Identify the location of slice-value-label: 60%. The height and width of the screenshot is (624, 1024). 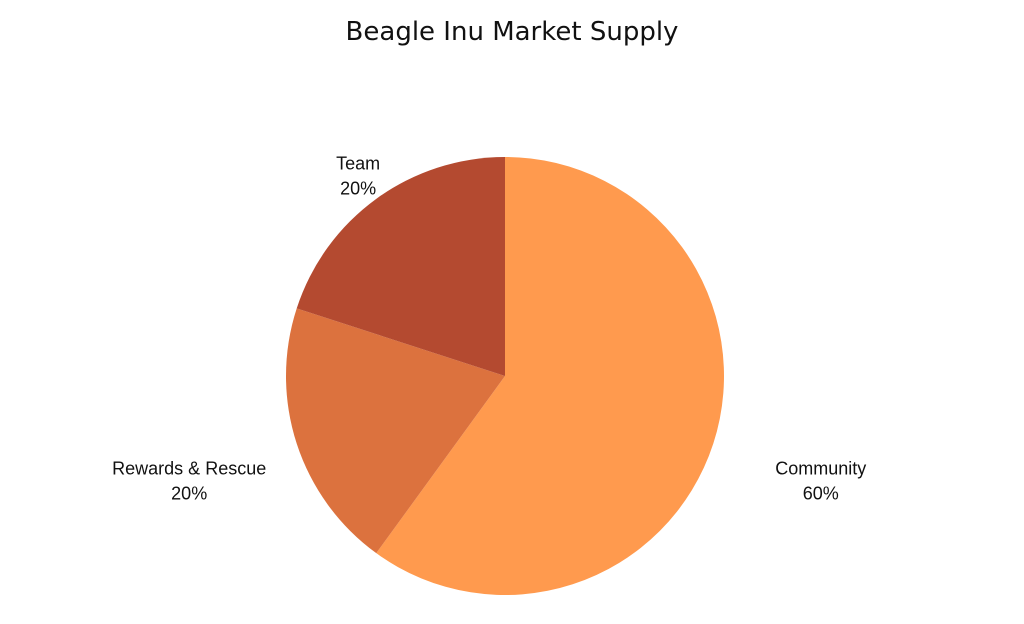
(821, 494).